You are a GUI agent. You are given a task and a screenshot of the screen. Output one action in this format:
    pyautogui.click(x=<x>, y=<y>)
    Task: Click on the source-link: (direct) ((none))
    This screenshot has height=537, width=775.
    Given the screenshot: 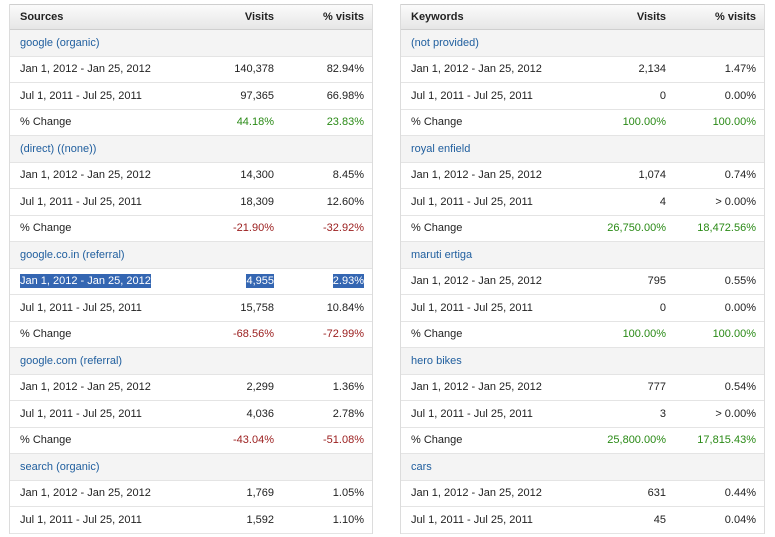 What is the action you would take?
    pyautogui.click(x=58, y=148)
    